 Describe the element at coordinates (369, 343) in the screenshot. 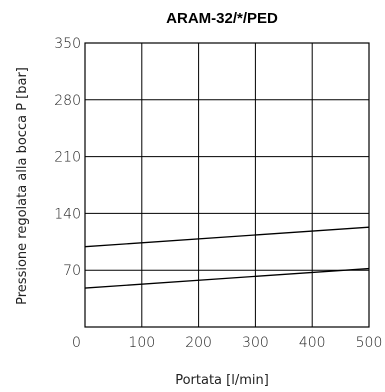

I see `x-tick-label: 500` at that location.